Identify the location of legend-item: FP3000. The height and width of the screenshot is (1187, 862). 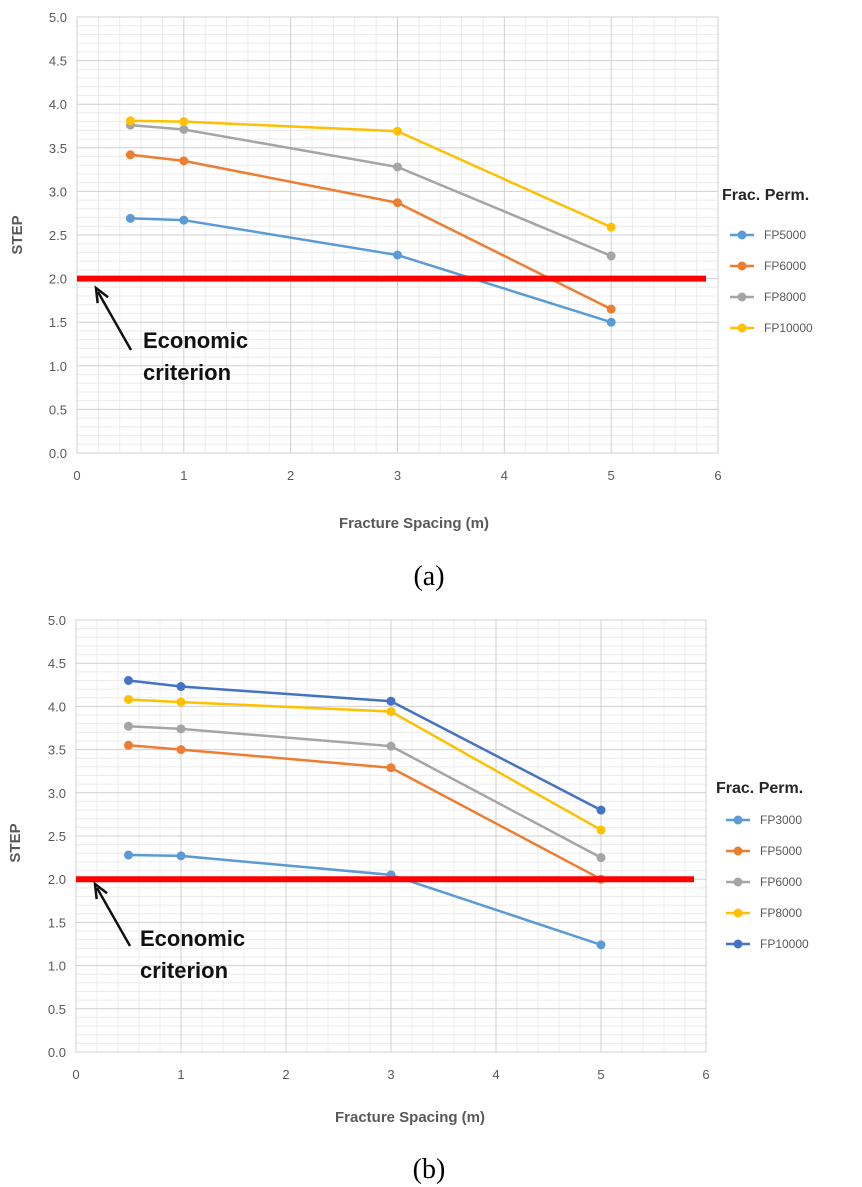
(764, 820).